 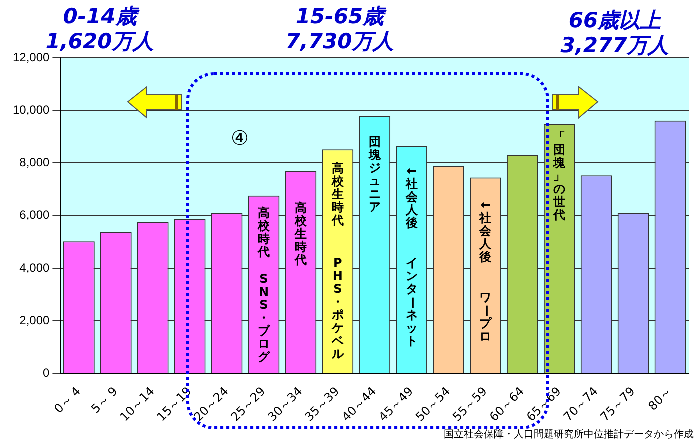 I want to click on text: 7,730万人, so click(x=340, y=41).